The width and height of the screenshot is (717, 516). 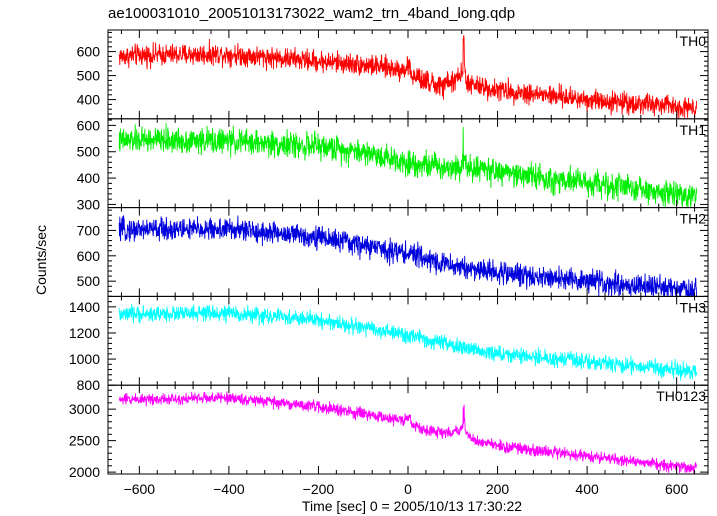 I want to click on x-tick-label: −400, so click(x=229, y=489).